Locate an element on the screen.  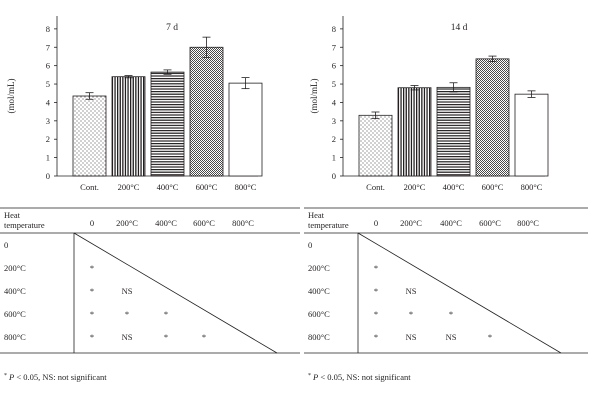
chart-title: 7 d is located at coordinates (172, 28).